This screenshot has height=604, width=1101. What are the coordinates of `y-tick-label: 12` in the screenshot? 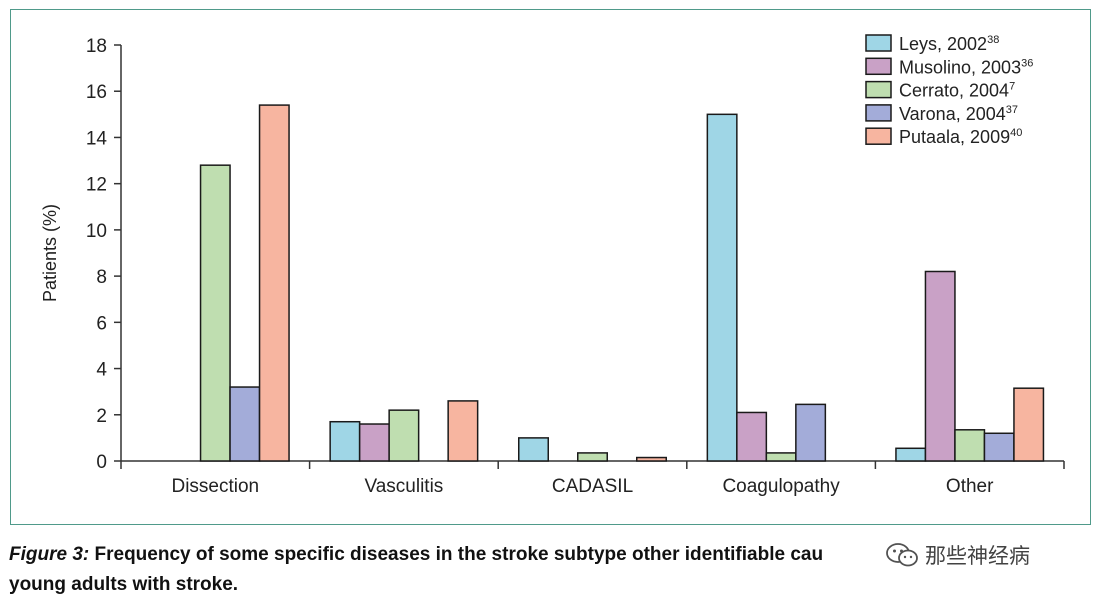 It's located at (96, 185).